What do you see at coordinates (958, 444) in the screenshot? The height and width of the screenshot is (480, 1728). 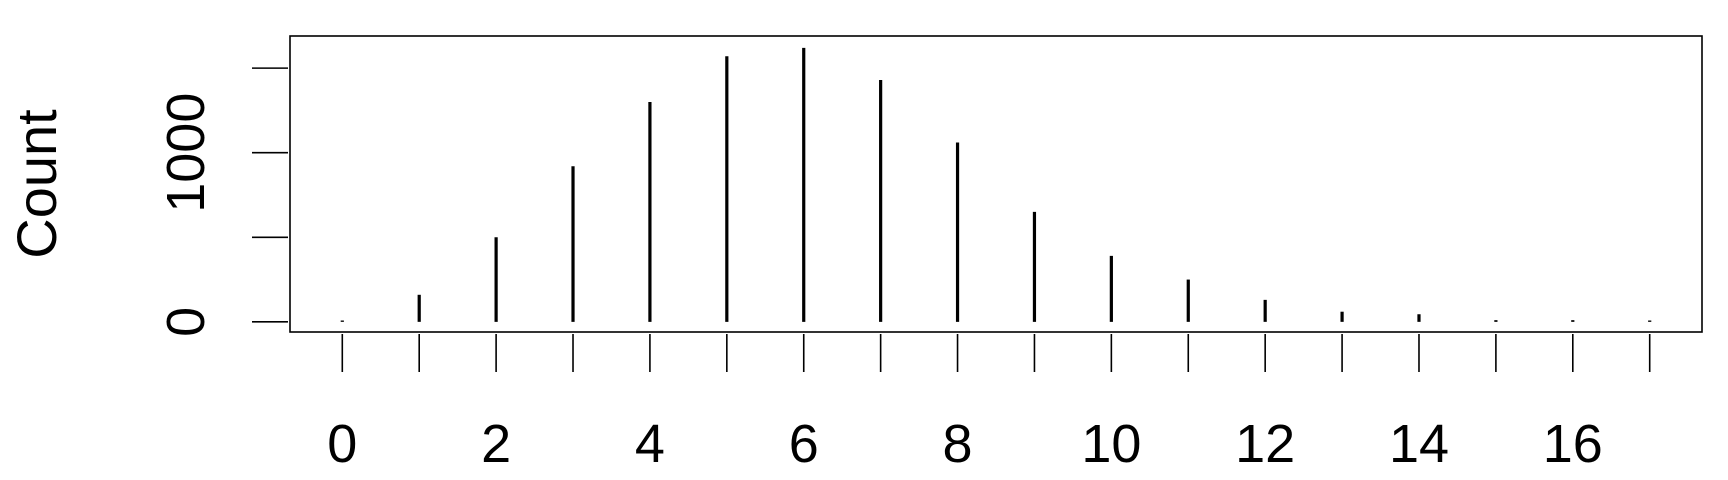 I see `x-tick-label-8: 8` at bounding box center [958, 444].